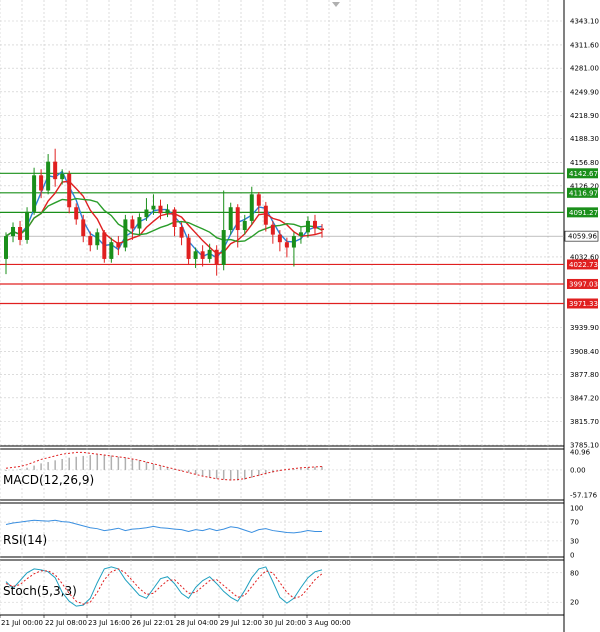  What do you see at coordinates (574, 523) in the screenshot?
I see `rsi-tick-label: 70` at bounding box center [574, 523].